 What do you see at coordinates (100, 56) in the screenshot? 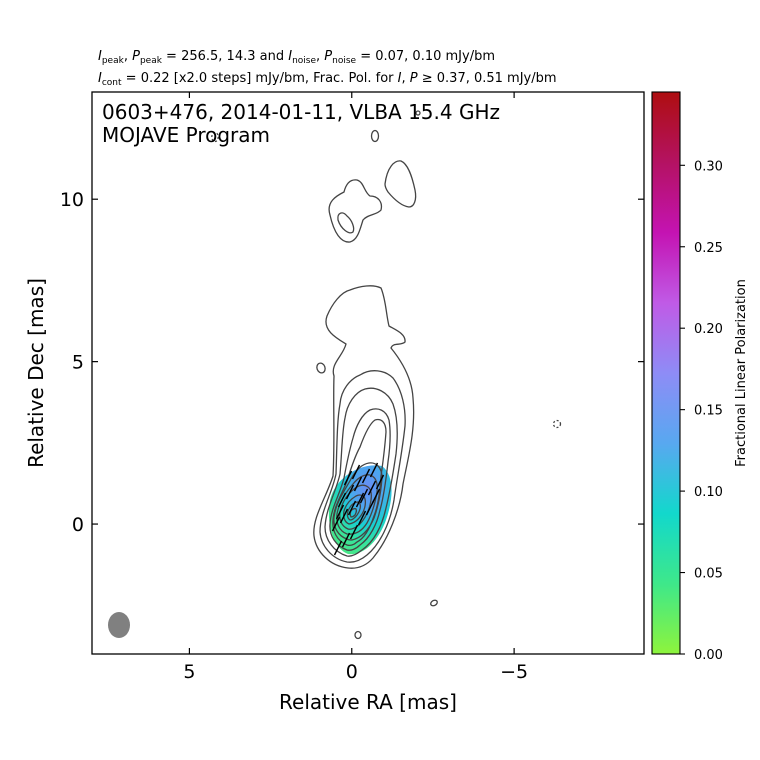
I see `i-peak-symbol: I` at bounding box center [100, 56].